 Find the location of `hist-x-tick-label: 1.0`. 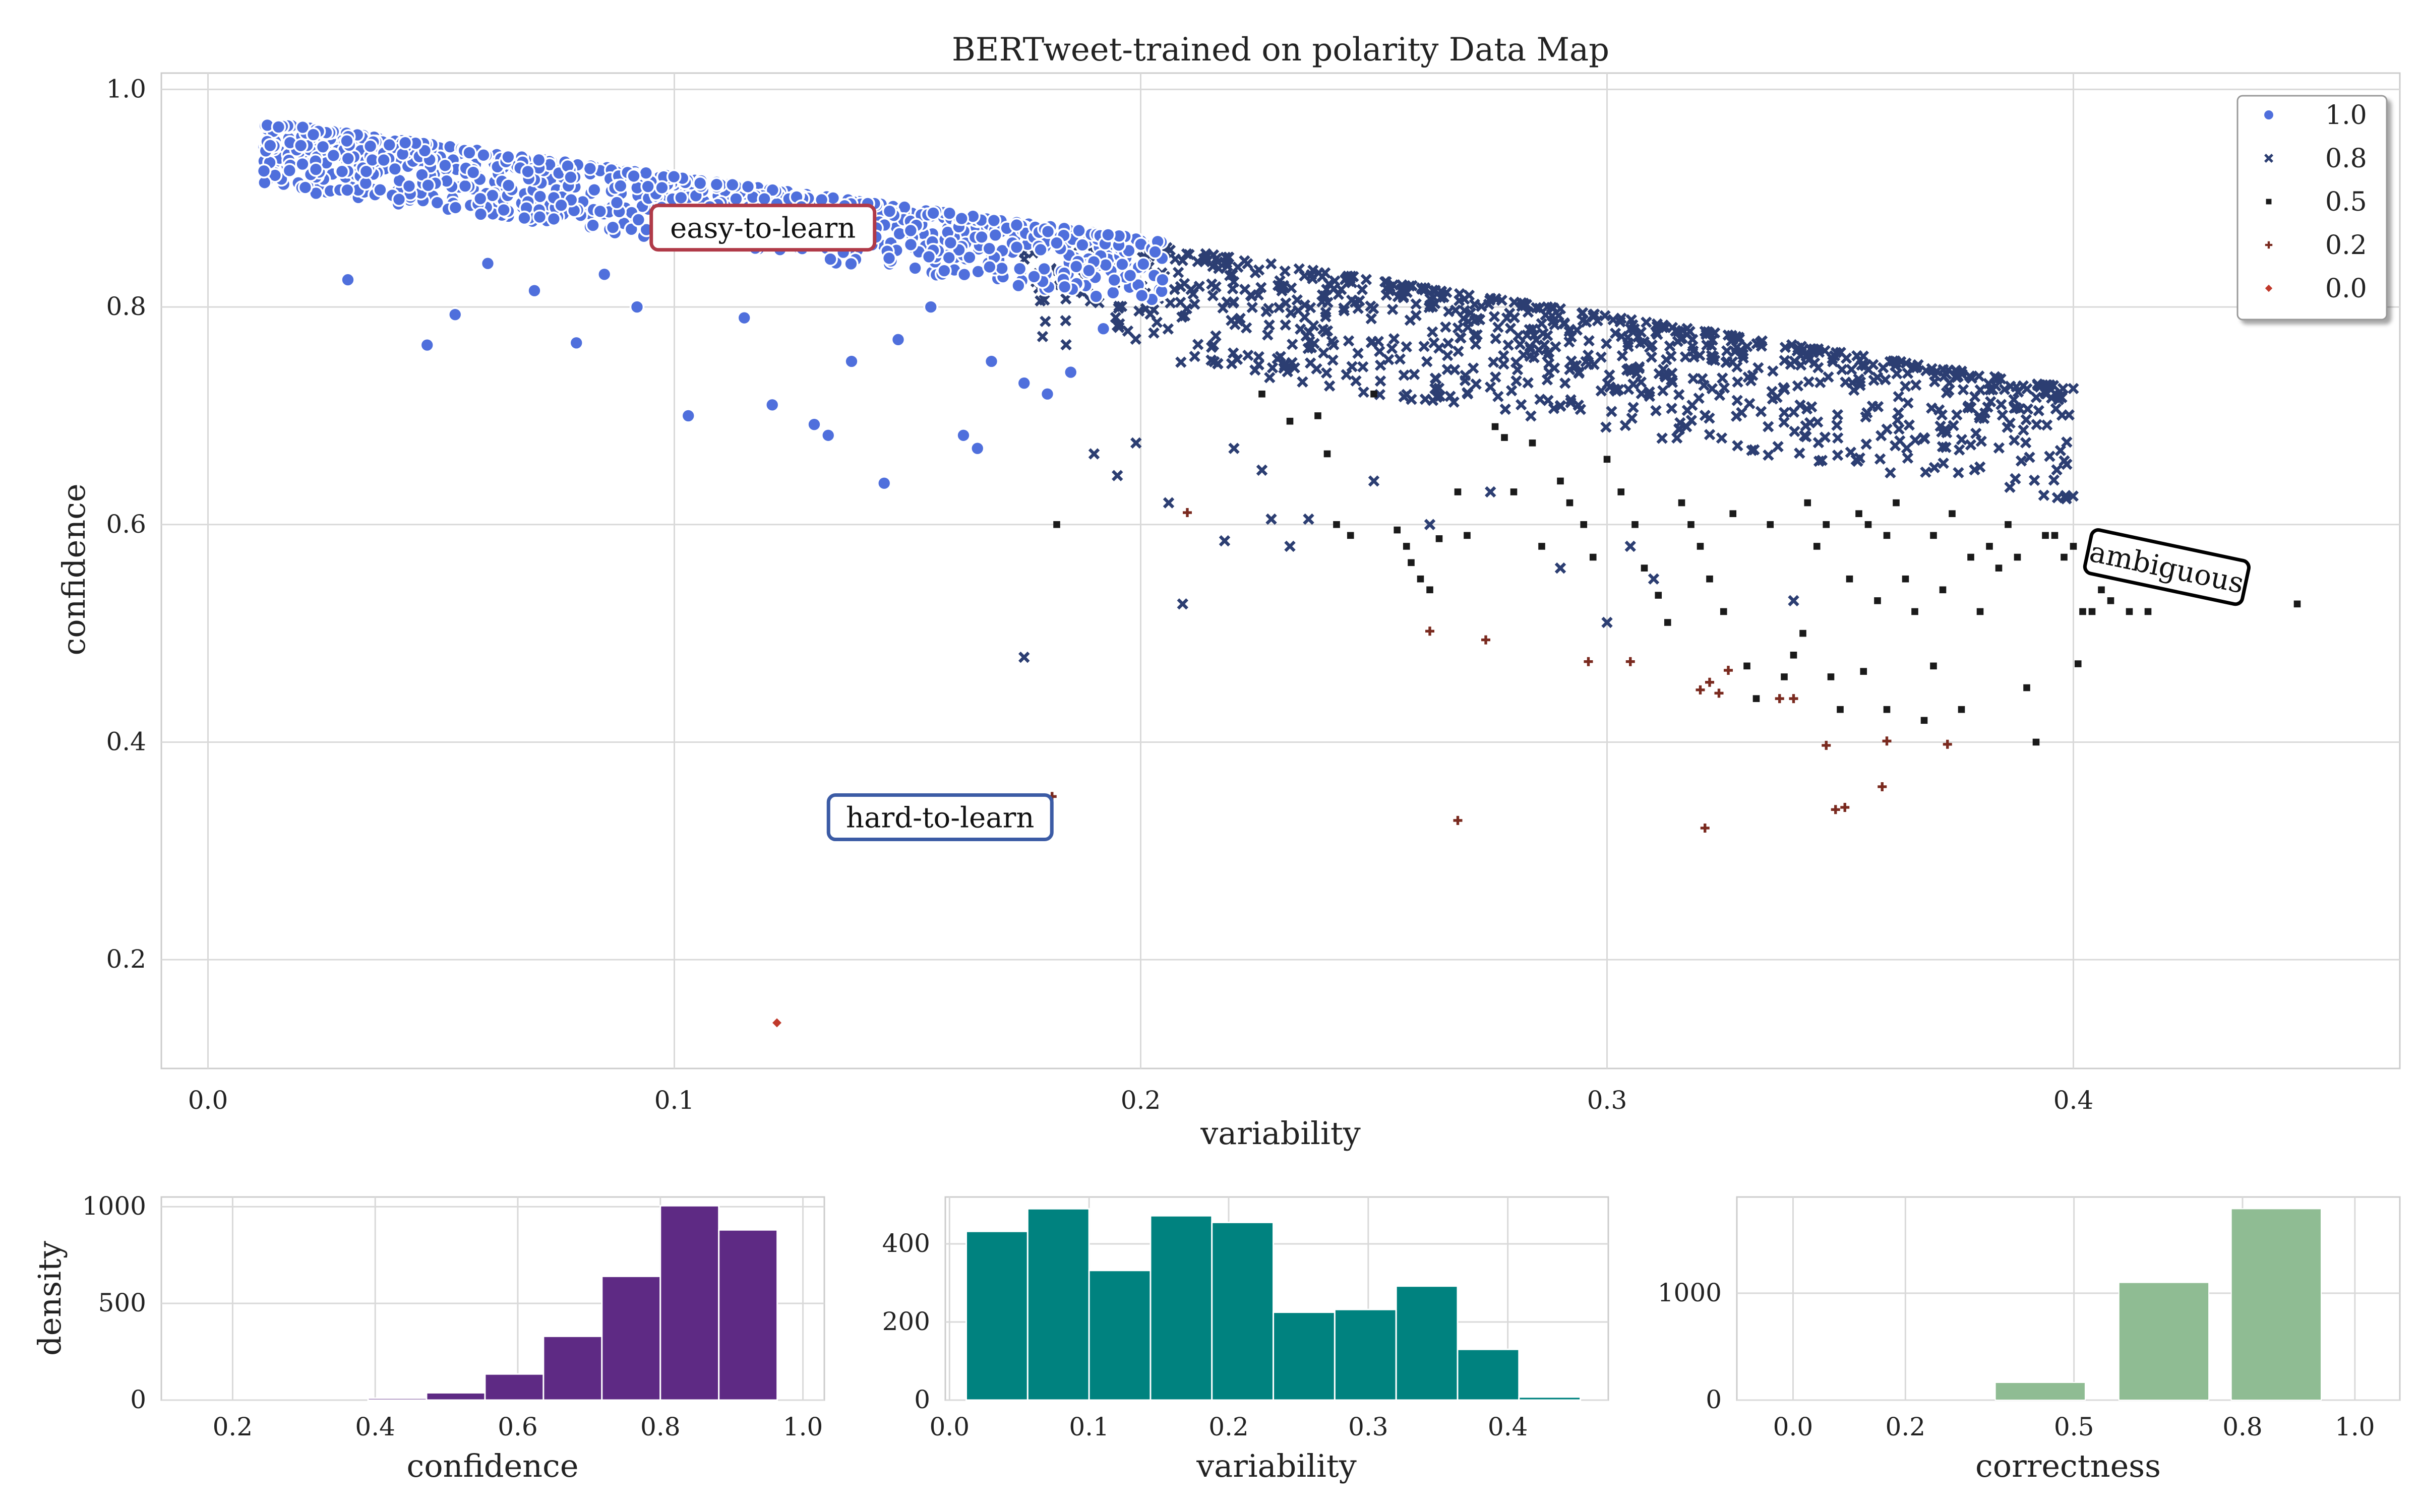

hist-x-tick-label: 1.0 is located at coordinates (2355, 1427).